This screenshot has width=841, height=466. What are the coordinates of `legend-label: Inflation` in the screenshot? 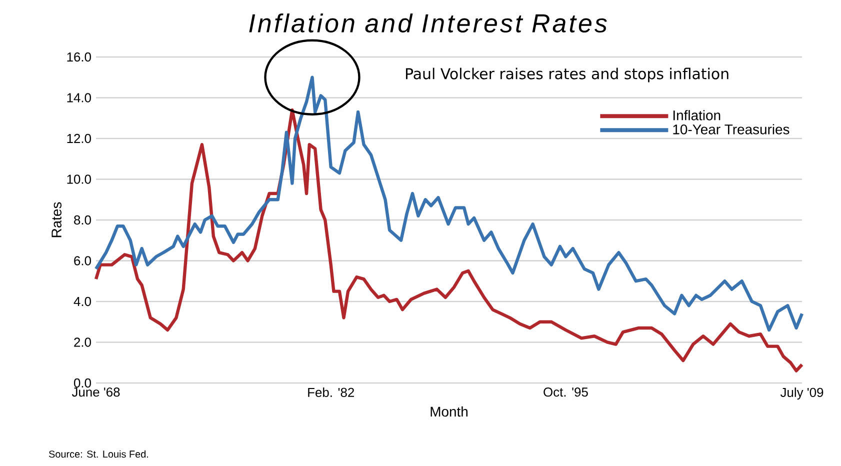 It's located at (696, 115).